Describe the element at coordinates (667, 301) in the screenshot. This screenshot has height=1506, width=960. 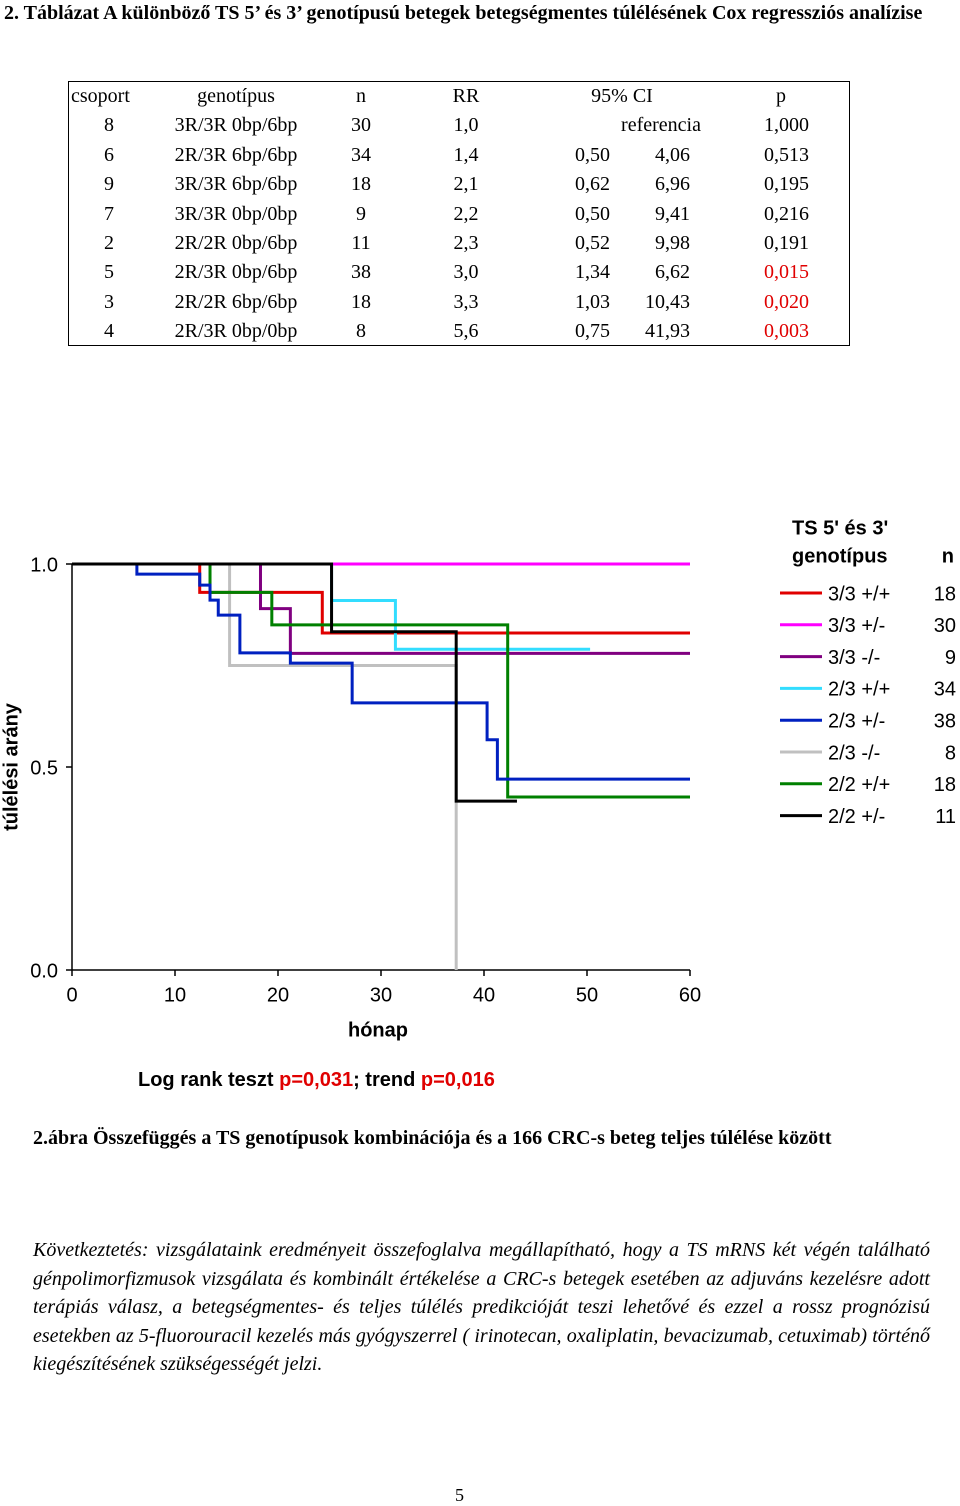
I see `table-cell: 10,43` at that location.